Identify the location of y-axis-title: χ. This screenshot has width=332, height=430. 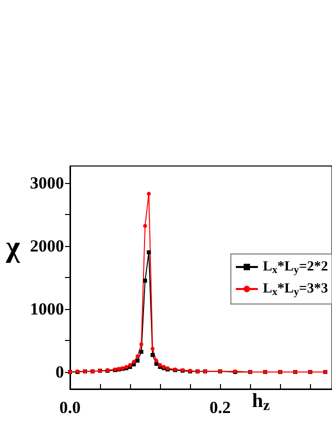
(13, 247).